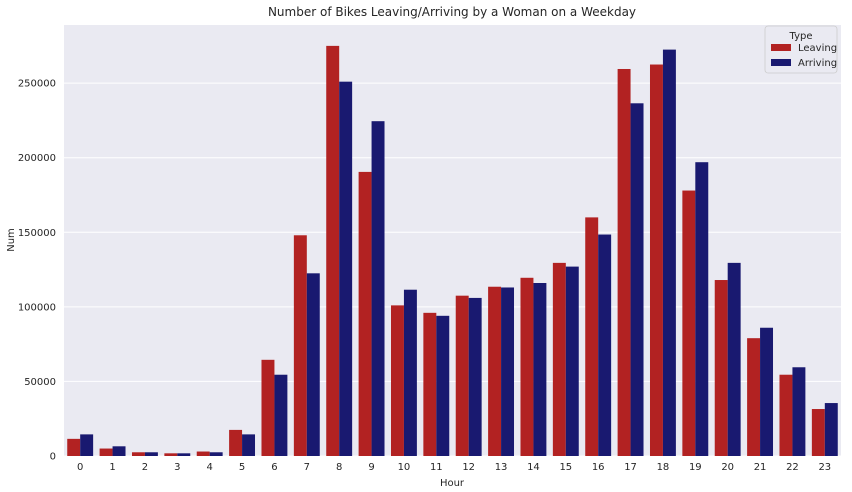  Describe the element at coordinates (274, 467) in the screenshot. I see `x-tick-label: 6` at that location.